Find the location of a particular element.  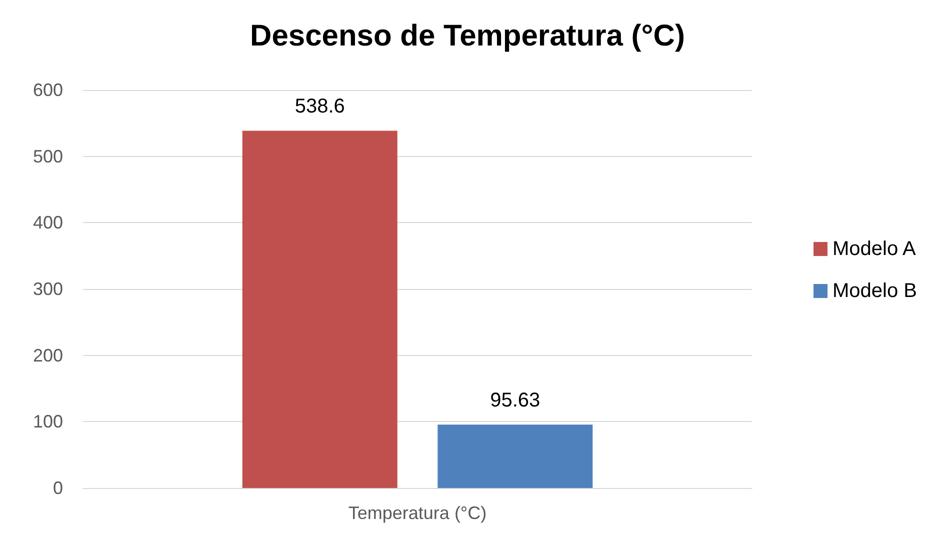

y-tick-label: 0 is located at coordinates (57, 488).